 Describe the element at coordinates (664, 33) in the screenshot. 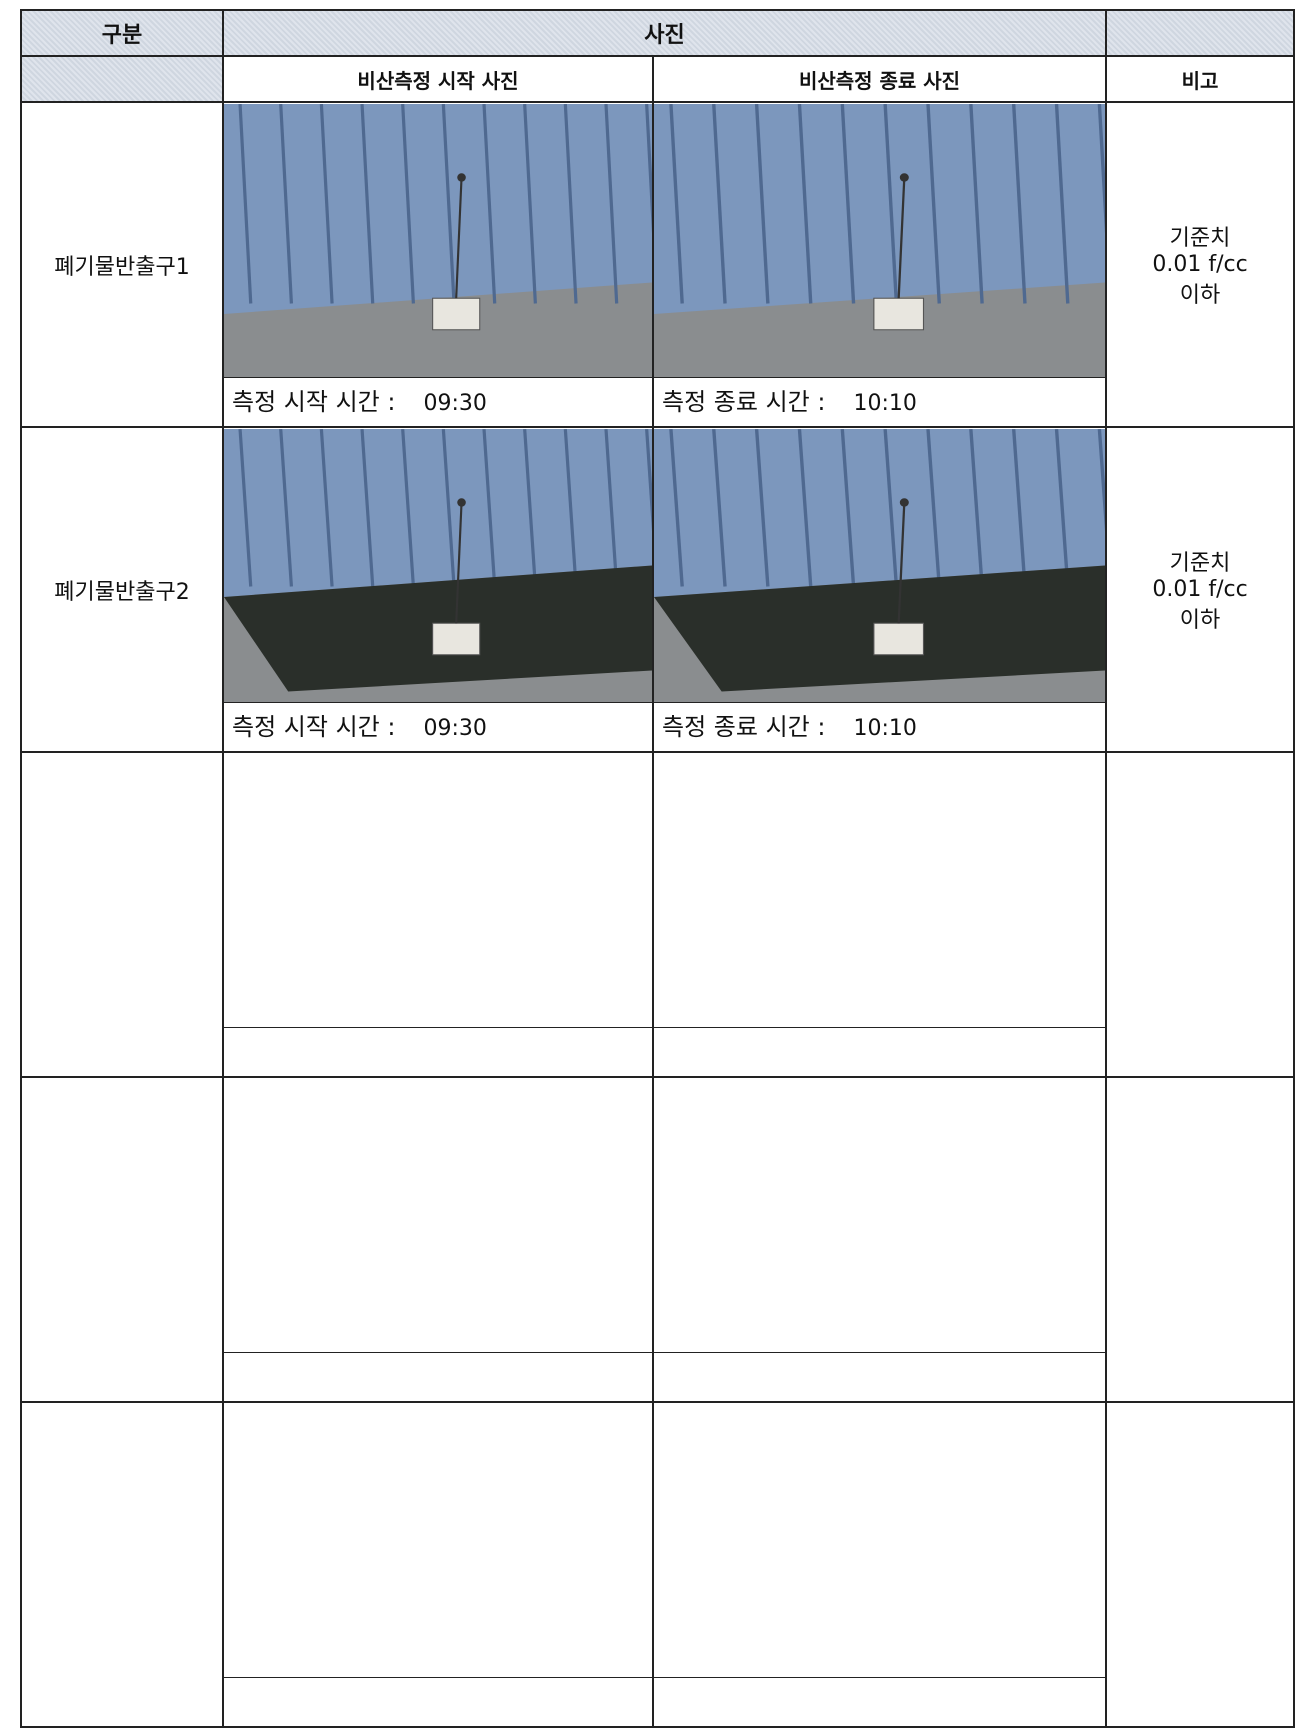

I see `header-photo: 사진` at that location.